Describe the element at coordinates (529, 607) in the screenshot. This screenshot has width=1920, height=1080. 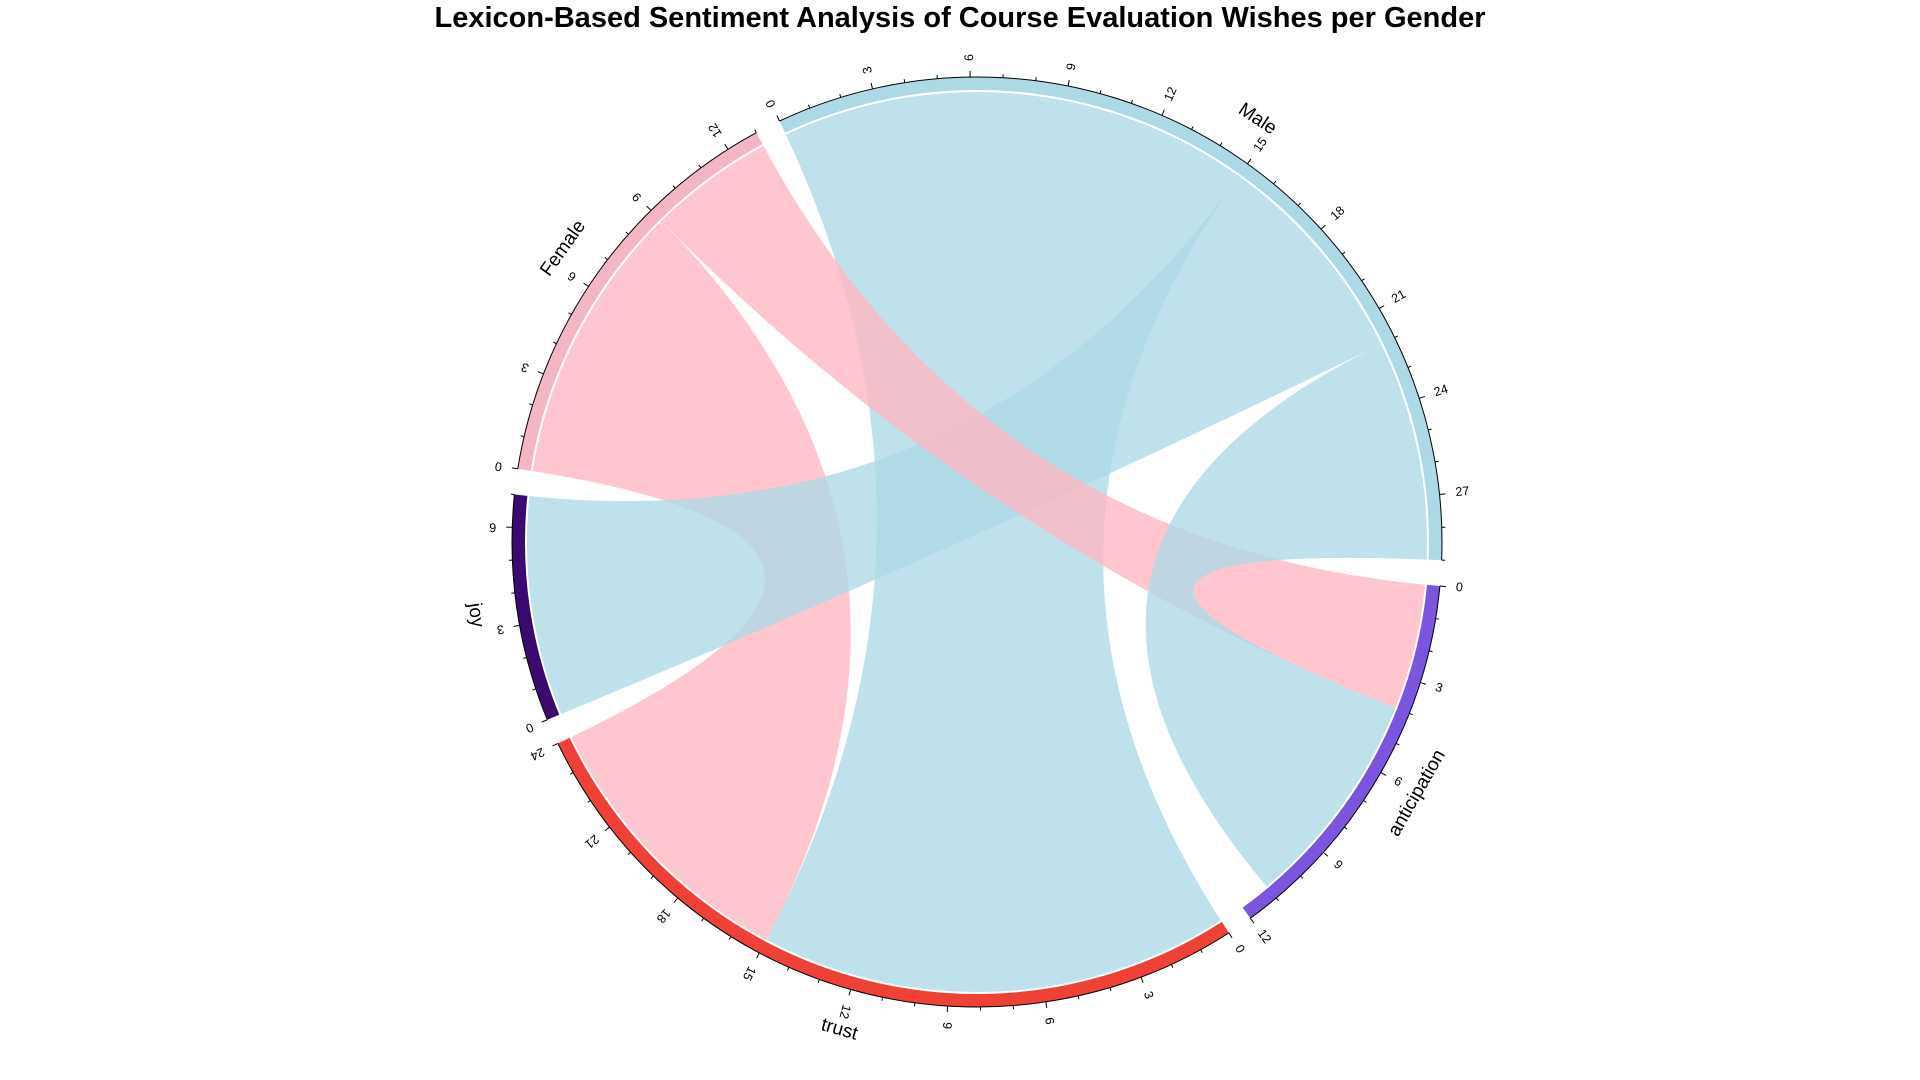
I see `sector-axis-joy` at that location.